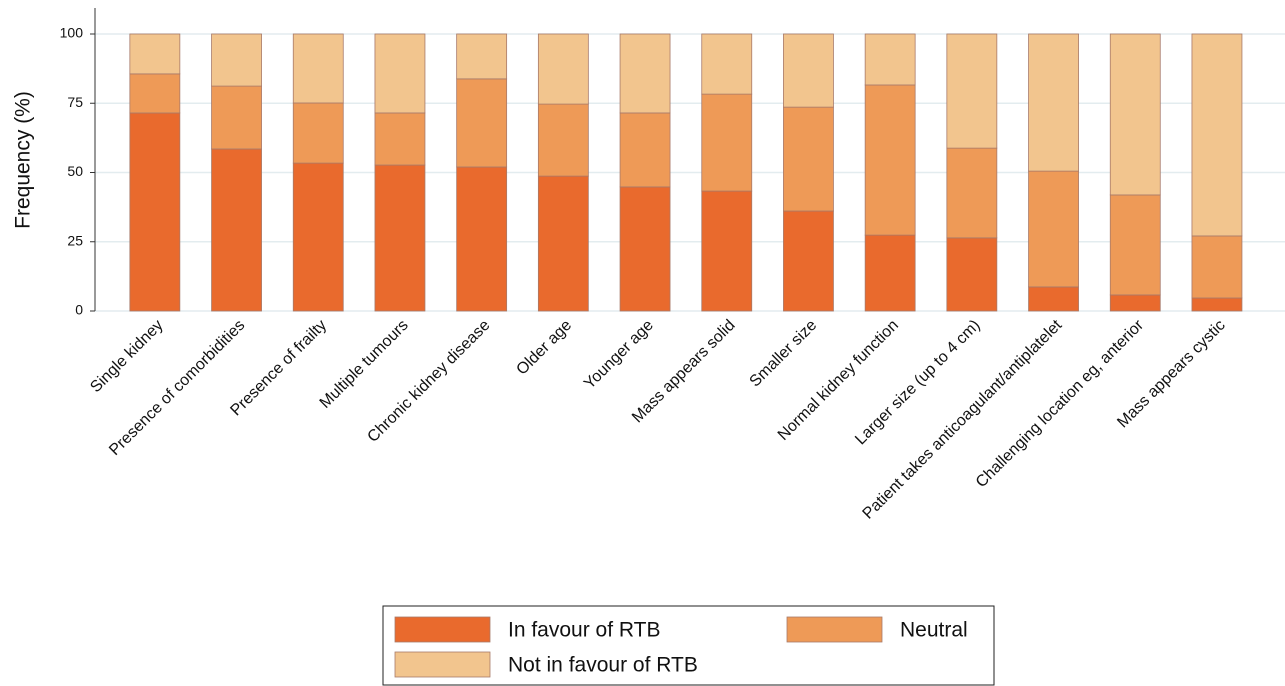  What do you see at coordinates (934, 630) in the screenshot?
I see `legend-label: Neutral` at bounding box center [934, 630].